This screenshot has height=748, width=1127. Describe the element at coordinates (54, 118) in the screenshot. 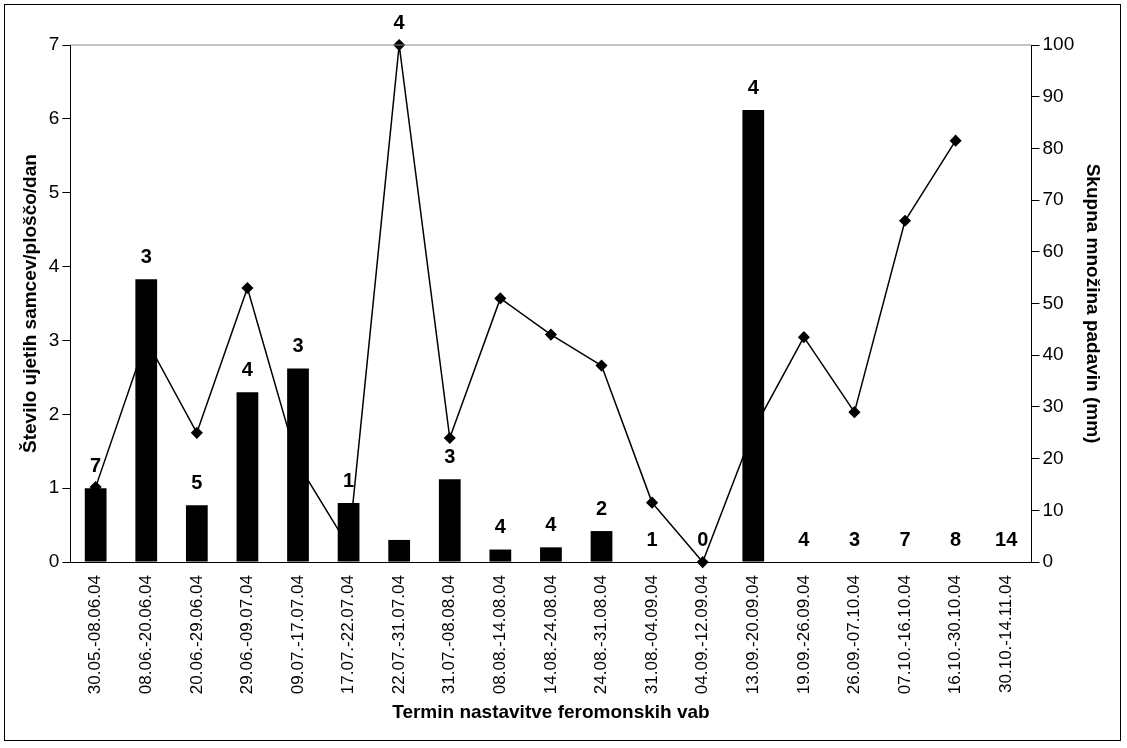

I see `y-tick-label: 6` at that location.